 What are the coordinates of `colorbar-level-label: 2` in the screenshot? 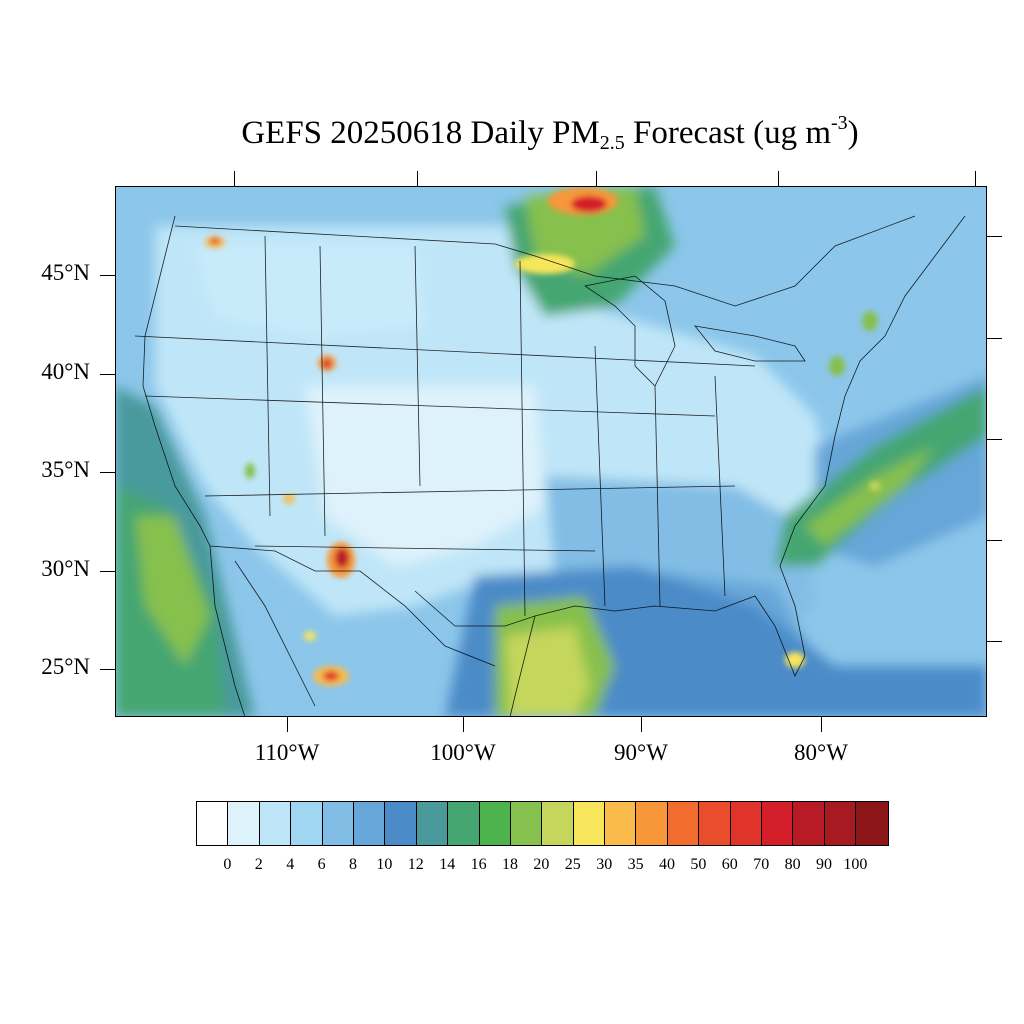 It's located at (258, 864).